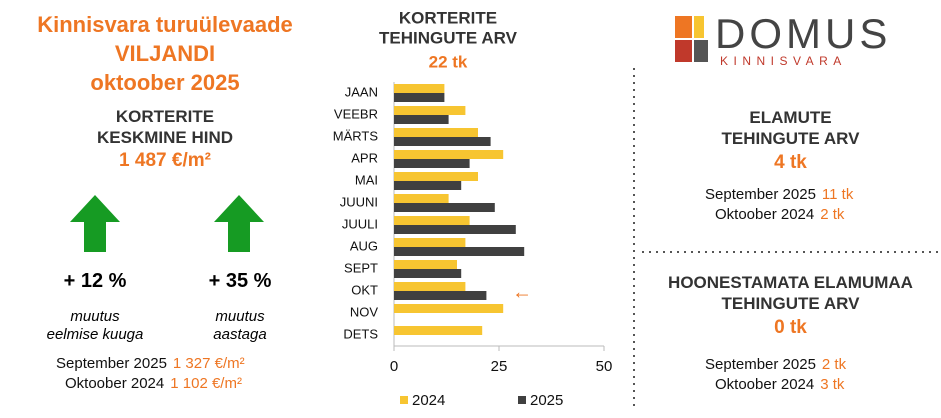  I want to click on comparison: September 2025 2 tk, so click(775, 364).